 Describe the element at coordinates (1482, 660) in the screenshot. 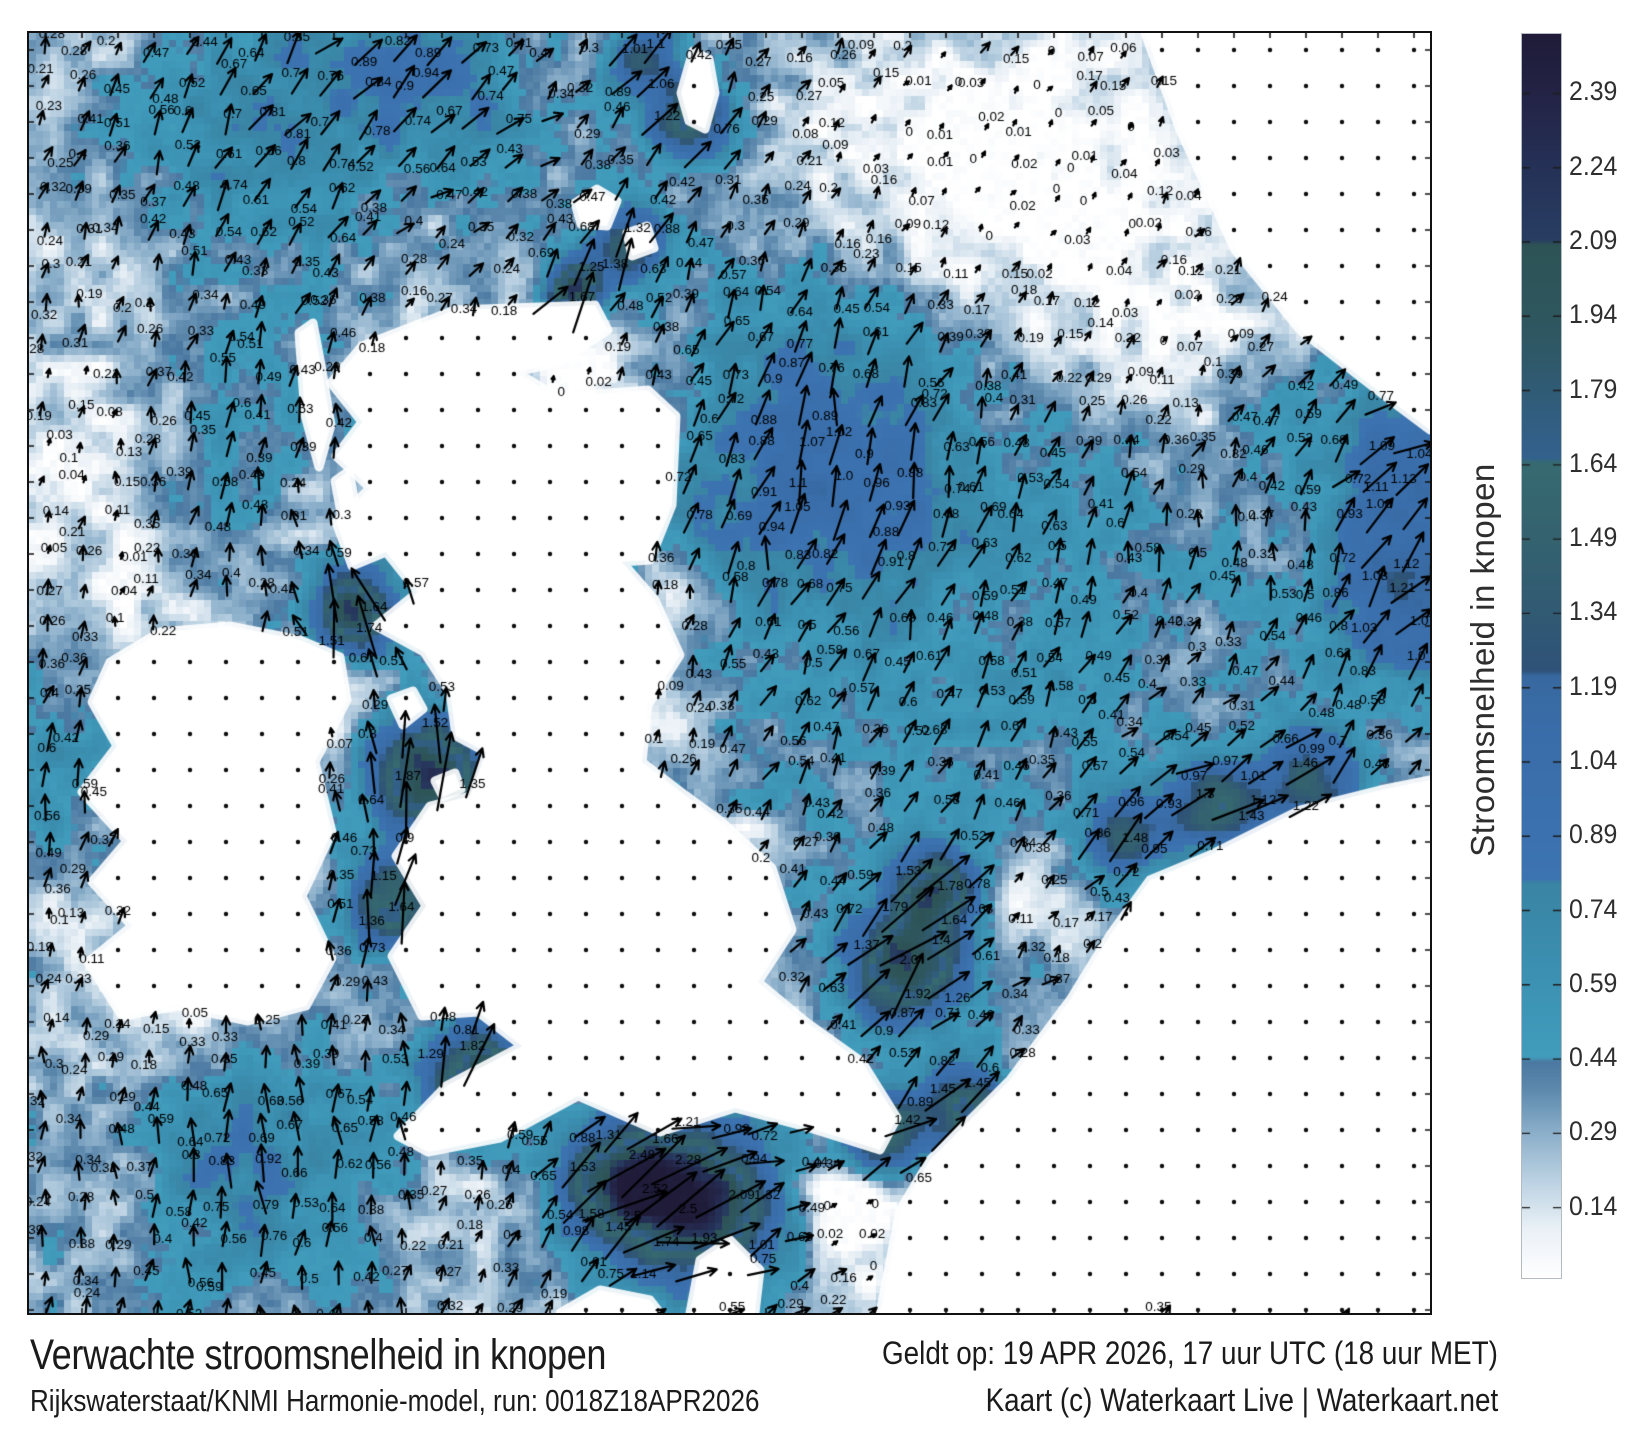

I see `colorbar-axis-label: Stroomsnelheid in knopen` at that location.